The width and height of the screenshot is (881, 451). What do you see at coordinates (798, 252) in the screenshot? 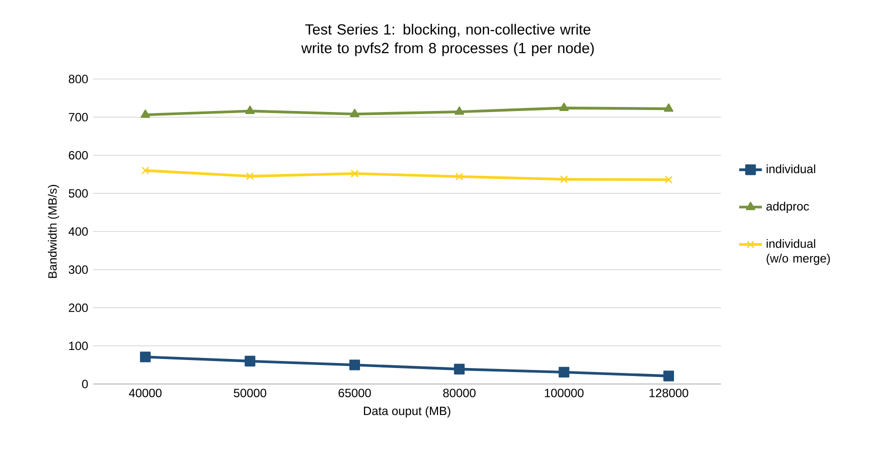
I see `legend-label: individual (w/o merge)` at bounding box center [798, 252].